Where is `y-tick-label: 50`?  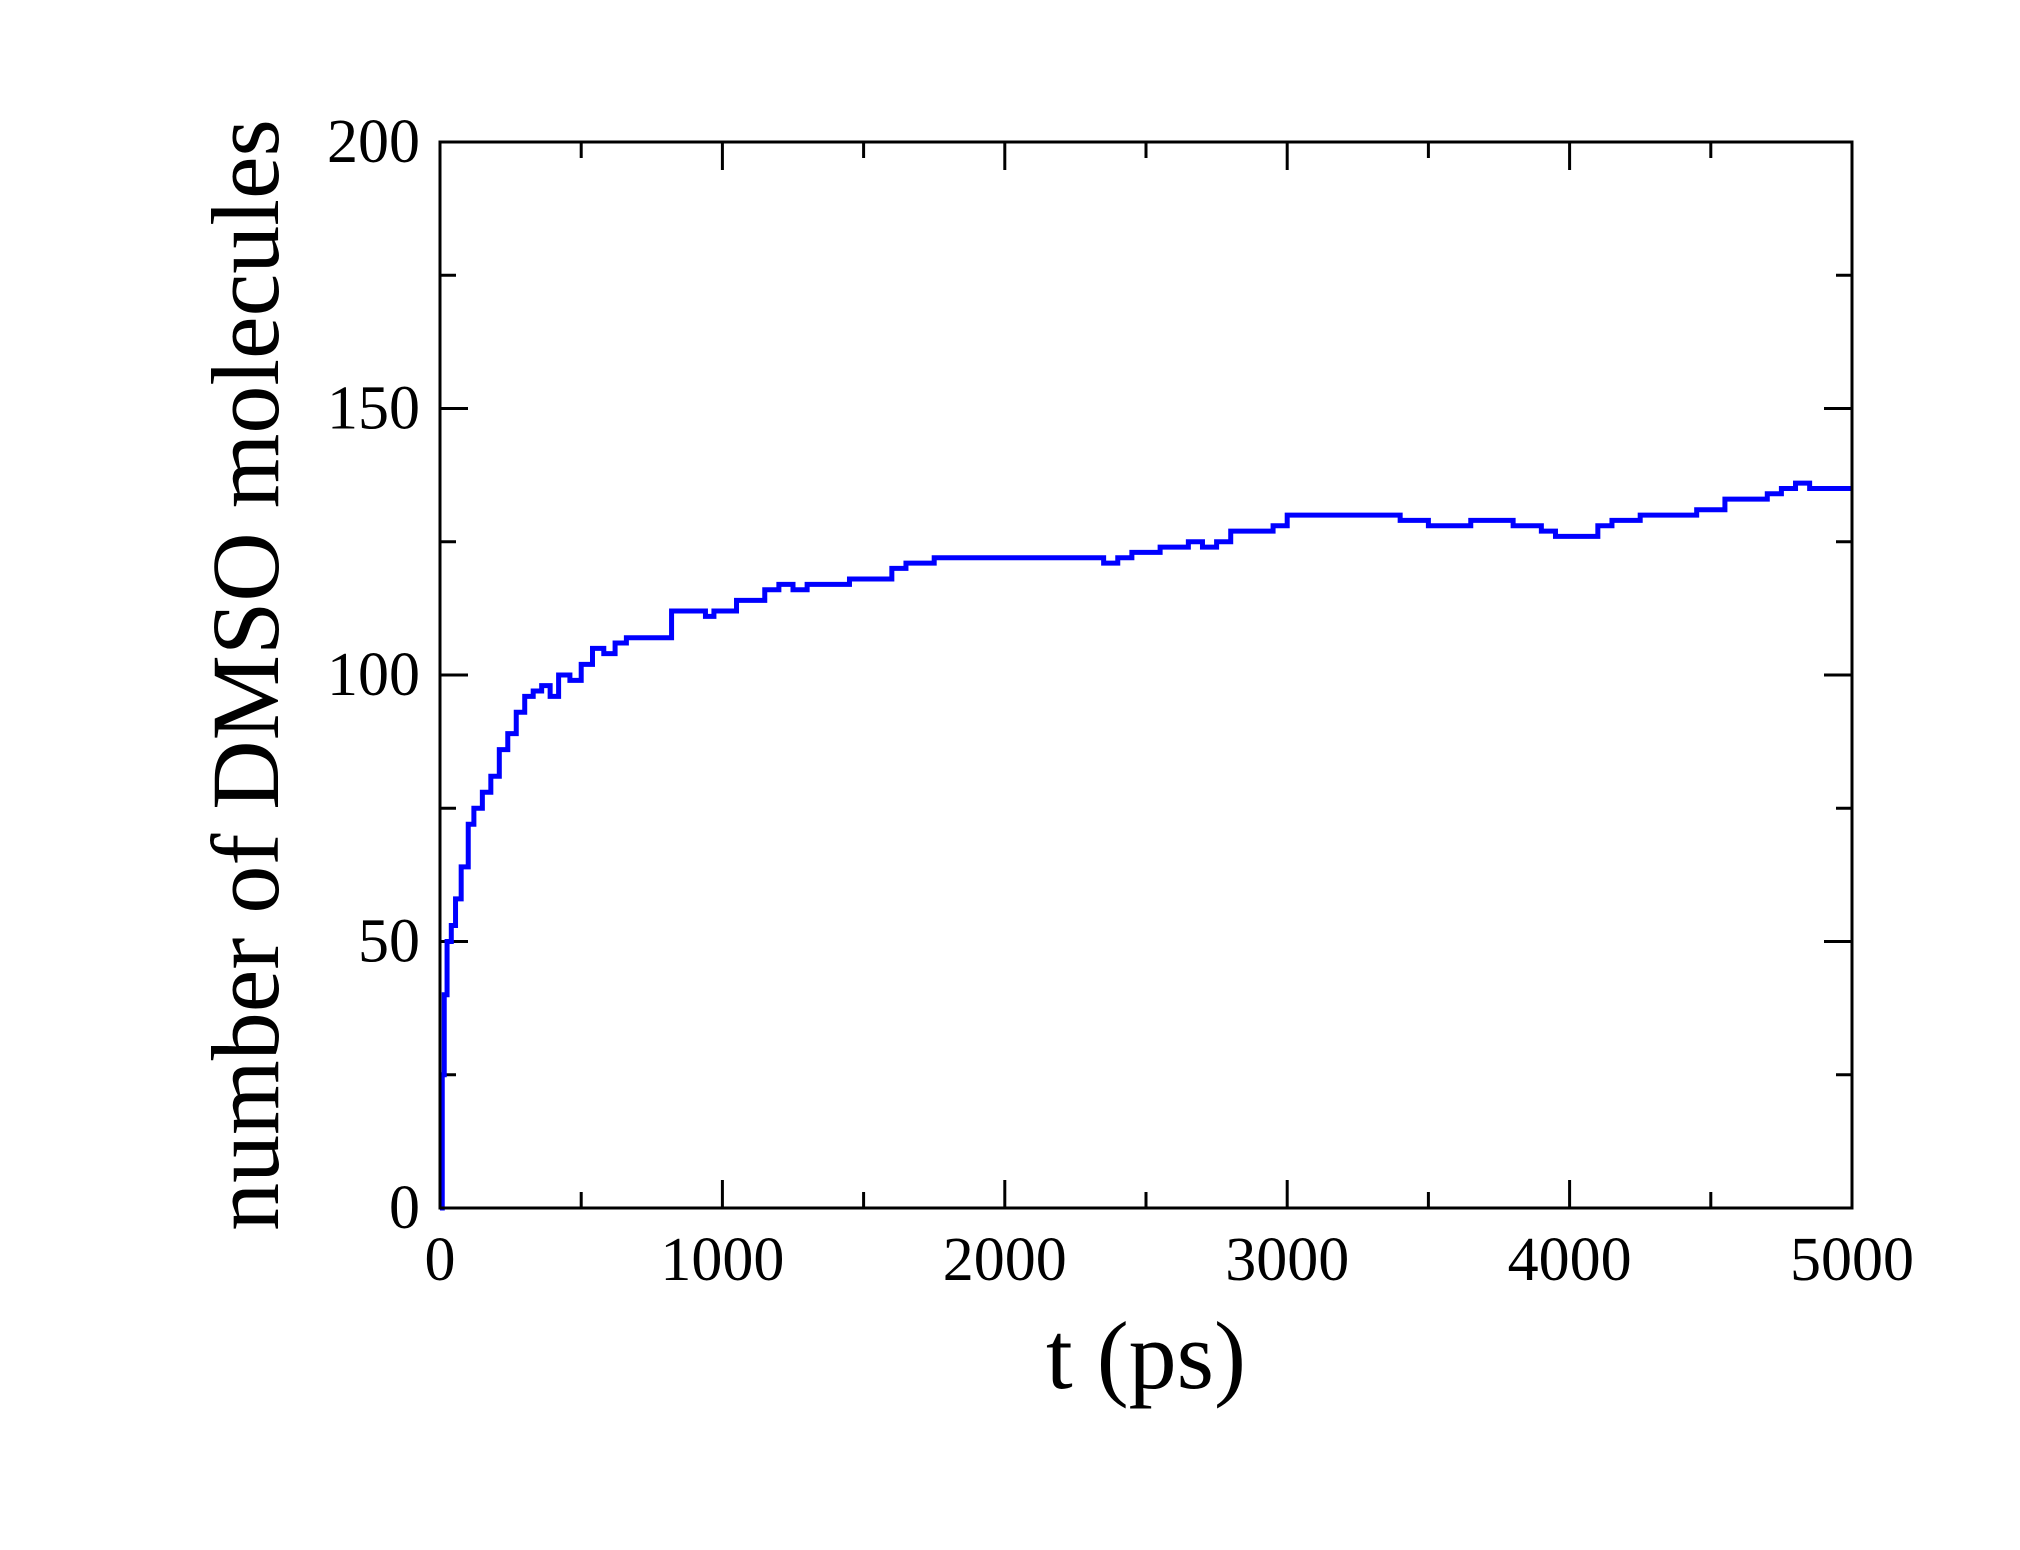 y-tick-label: 50 is located at coordinates (389, 942).